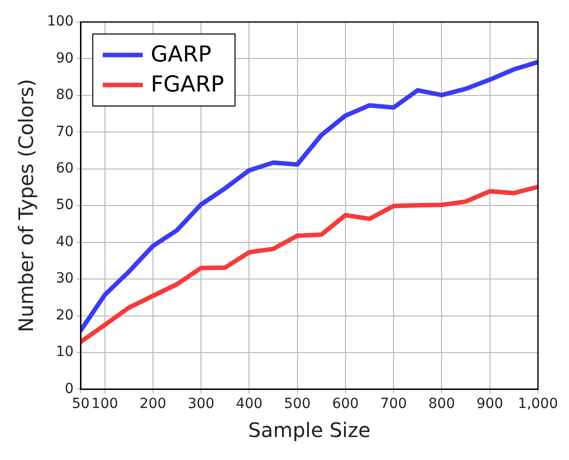  I want to click on x-tick-label: 100, so click(104, 404).